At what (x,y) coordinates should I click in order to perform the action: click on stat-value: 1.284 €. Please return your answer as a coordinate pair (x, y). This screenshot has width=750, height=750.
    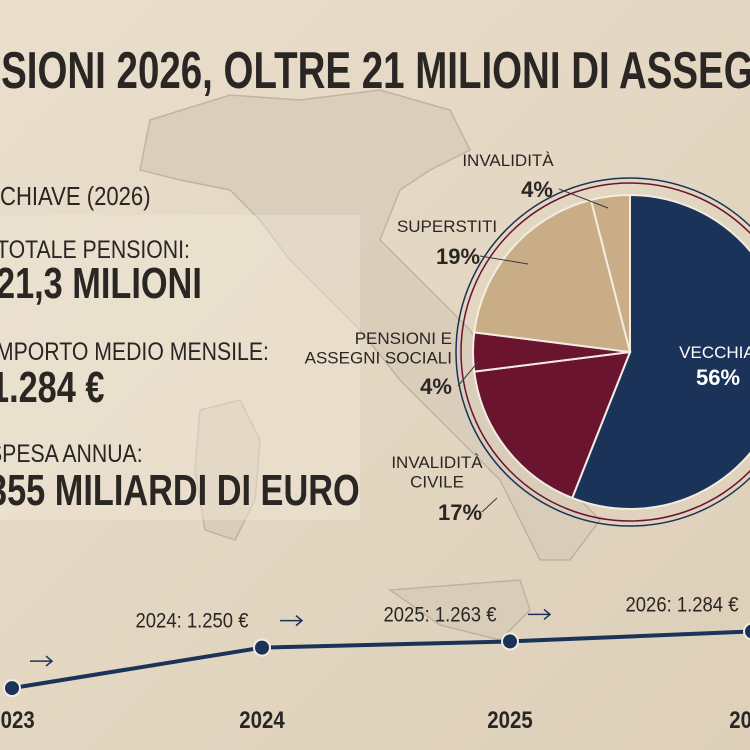
    Looking at the image, I should click on (52, 387).